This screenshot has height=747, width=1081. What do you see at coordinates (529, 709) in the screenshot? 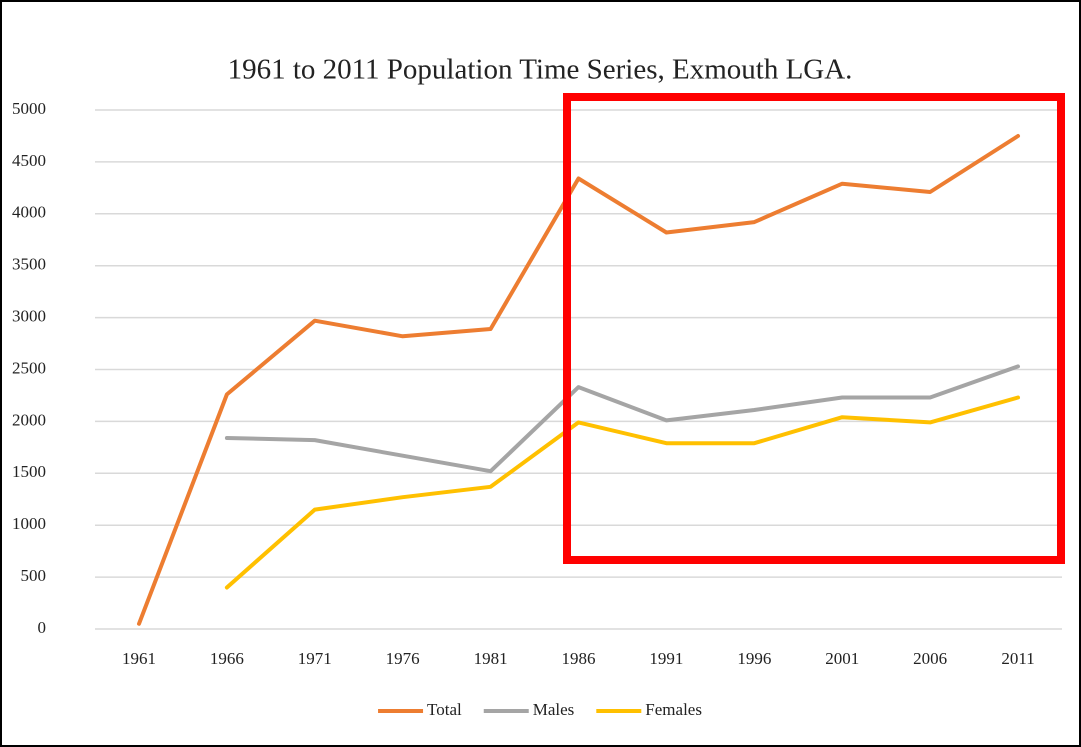
I see `legend-item: Males` at bounding box center [529, 709].